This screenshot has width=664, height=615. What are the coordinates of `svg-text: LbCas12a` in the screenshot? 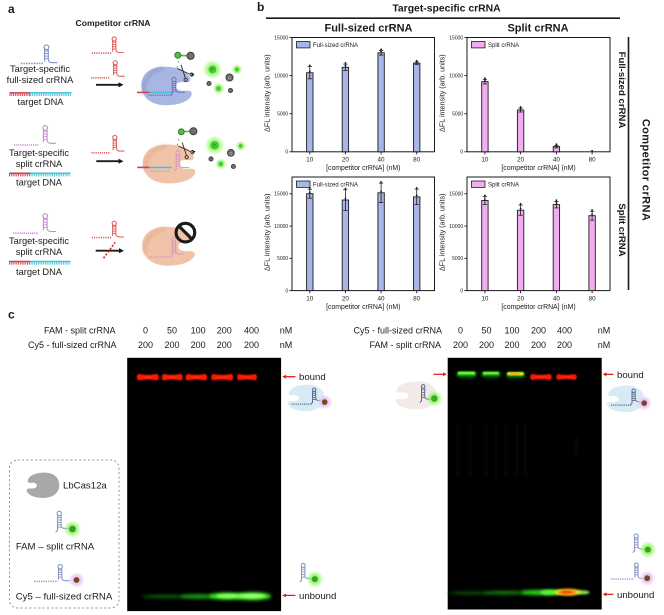 It's located at (85, 486).